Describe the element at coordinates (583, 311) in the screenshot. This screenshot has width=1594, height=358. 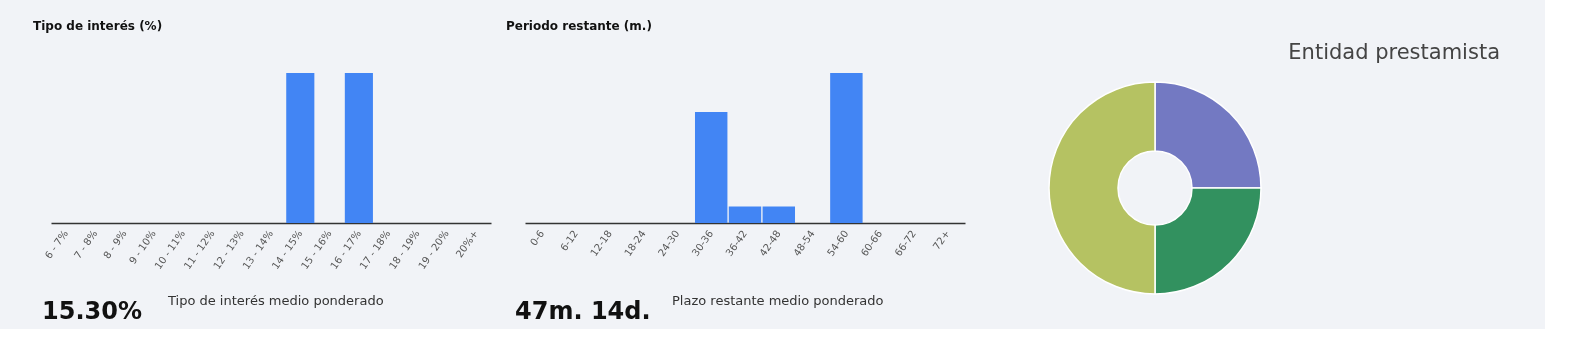
I see `text: 47m. 14d.` at that location.